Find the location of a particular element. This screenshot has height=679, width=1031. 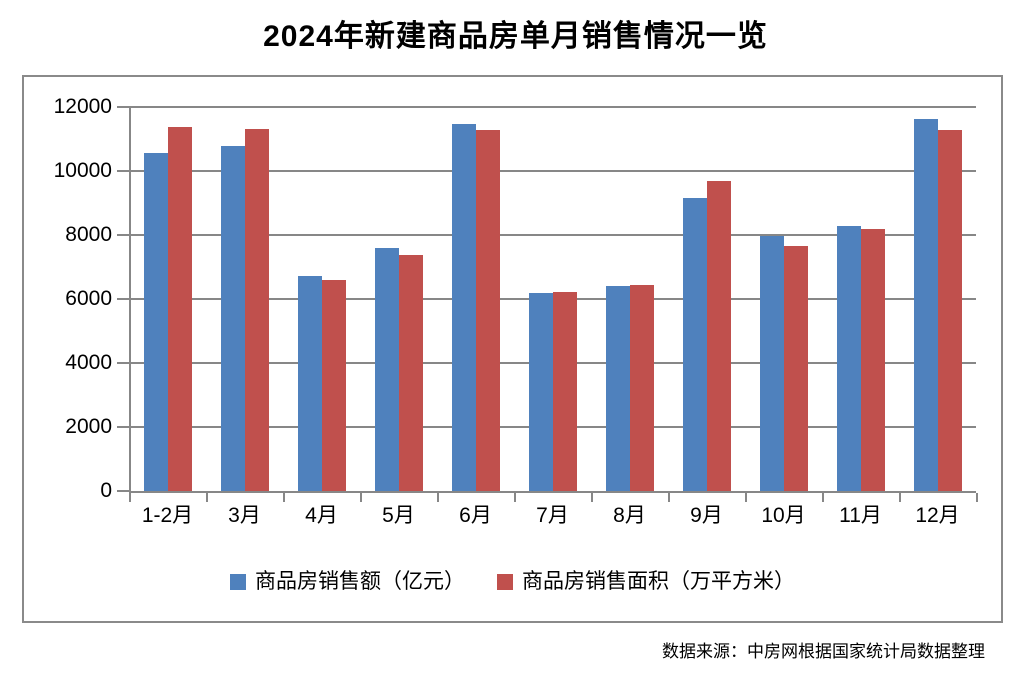

x-axis-line is located at coordinates (552, 492).